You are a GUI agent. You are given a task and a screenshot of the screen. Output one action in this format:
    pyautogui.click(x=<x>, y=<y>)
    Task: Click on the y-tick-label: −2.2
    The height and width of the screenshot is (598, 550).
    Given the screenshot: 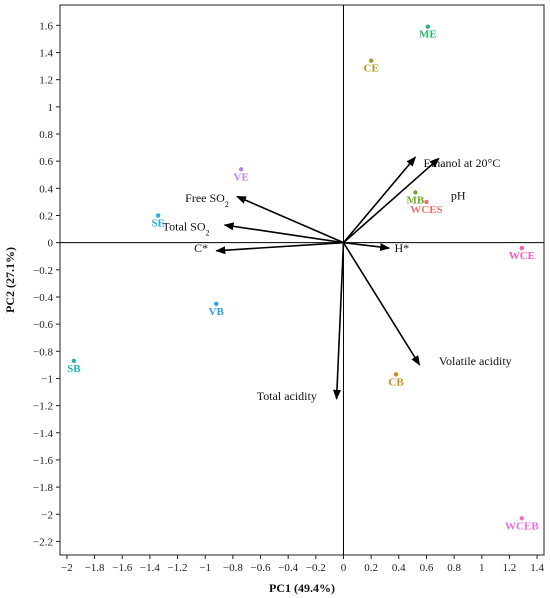 What is the action you would take?
    pyautogui.click(x=43, y=542)
    